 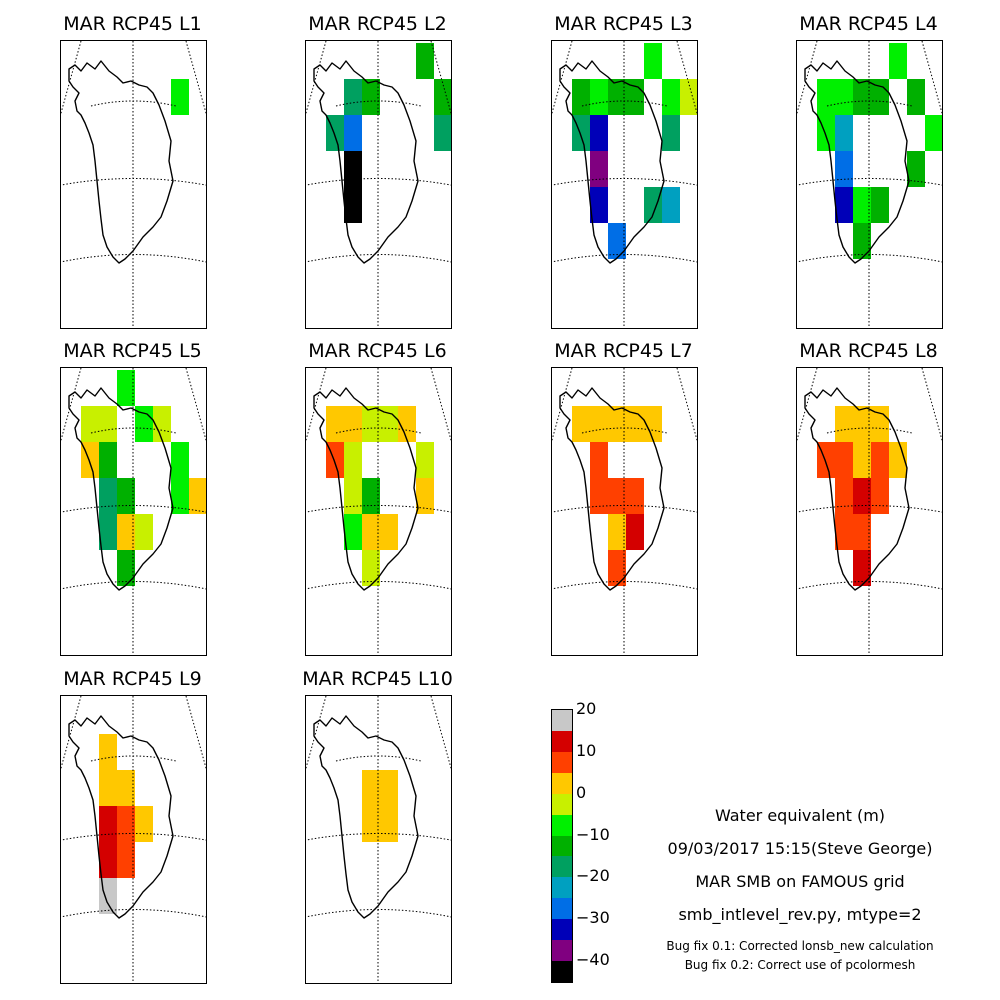 What do you see at coordinates (581, 792) in the screenshot?
I see `colorbar-tick-label: 0` at bounding box center [581, 792].